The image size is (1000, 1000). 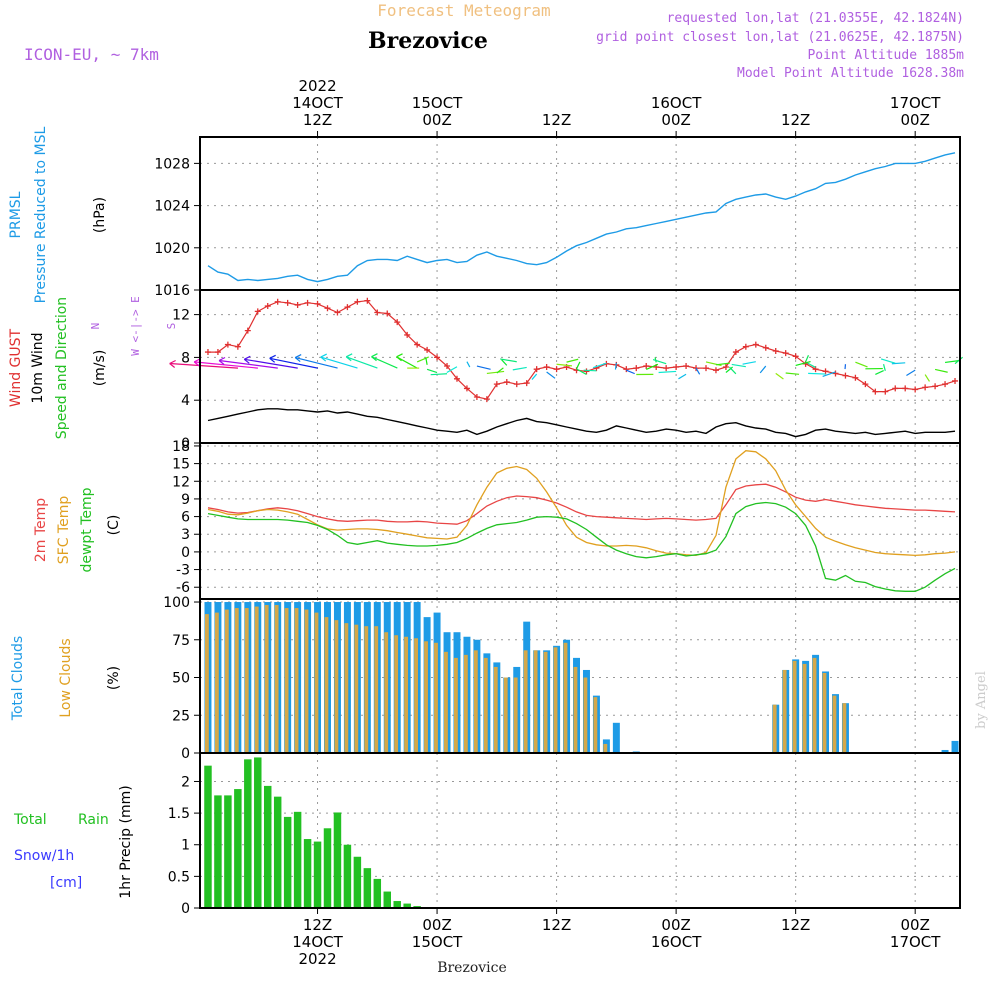 I want to click on watermark: by Angel, so click(x=981, y=700).